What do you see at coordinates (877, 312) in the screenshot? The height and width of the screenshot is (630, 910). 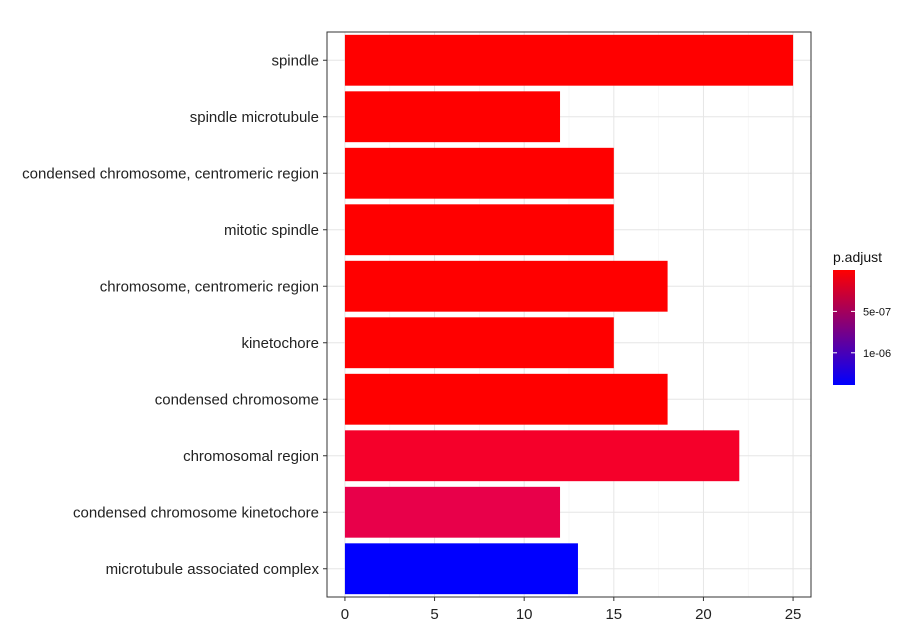 I see `legend-label: 5e-07` at bounding box center [877, 312].